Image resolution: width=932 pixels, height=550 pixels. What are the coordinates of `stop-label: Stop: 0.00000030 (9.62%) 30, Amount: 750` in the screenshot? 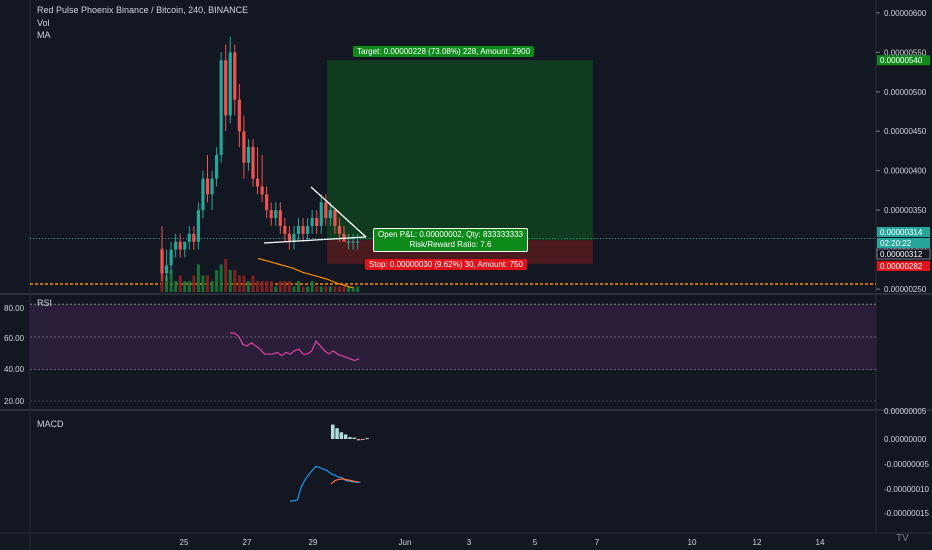 It's located at (446, 264).